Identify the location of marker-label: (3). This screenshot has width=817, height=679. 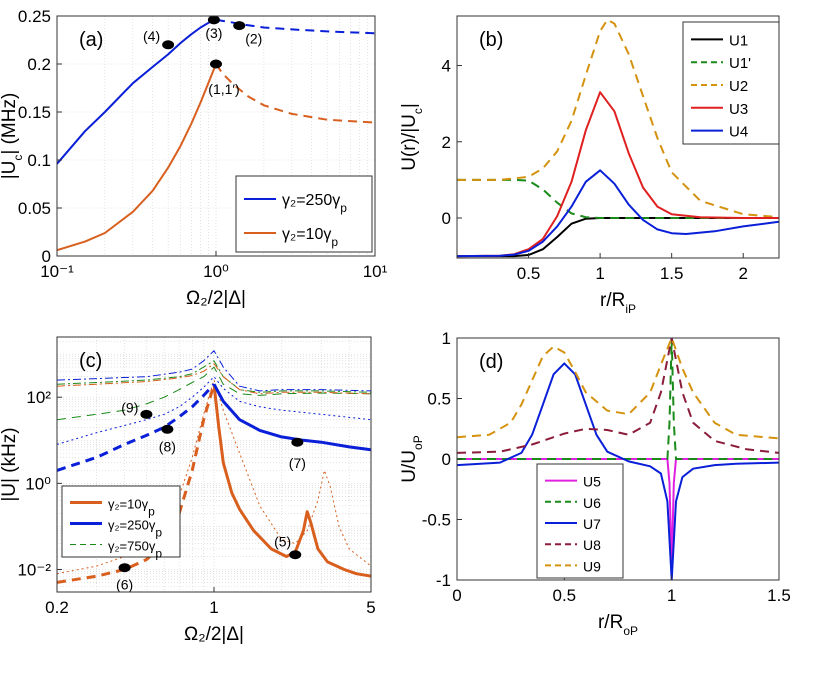
(213, 33).